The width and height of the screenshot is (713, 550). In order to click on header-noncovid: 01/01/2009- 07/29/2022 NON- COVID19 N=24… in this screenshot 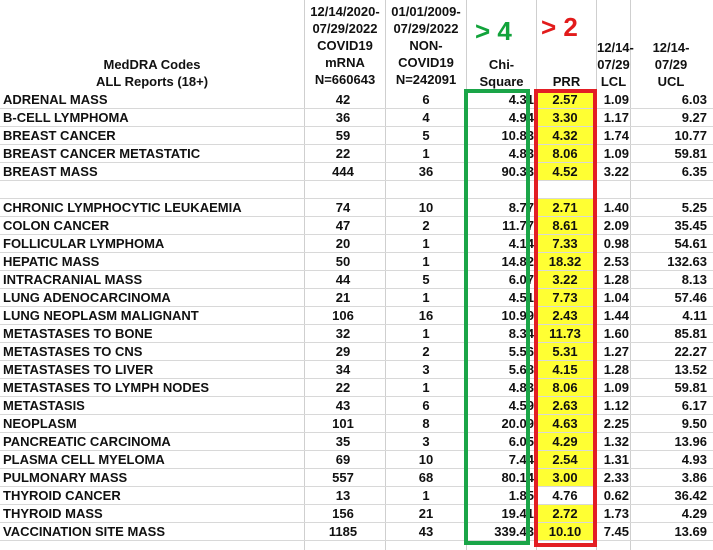, I will do `click(426, 44)`.